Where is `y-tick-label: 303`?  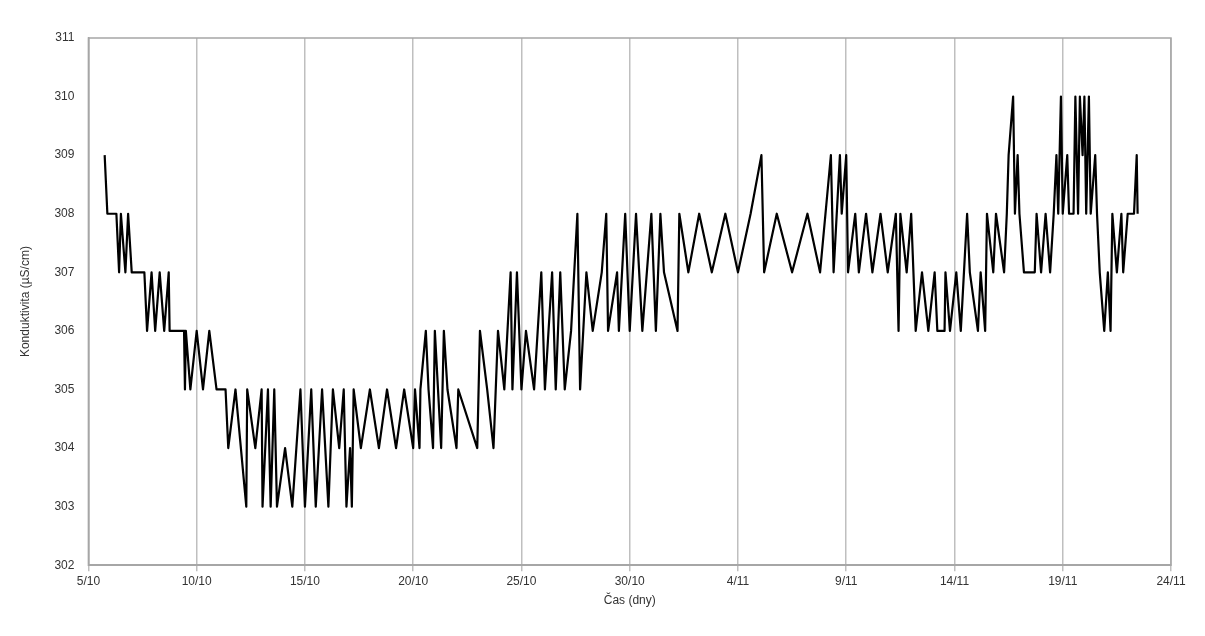
y-tick-label: 303 is located at coordinates (64, 505).